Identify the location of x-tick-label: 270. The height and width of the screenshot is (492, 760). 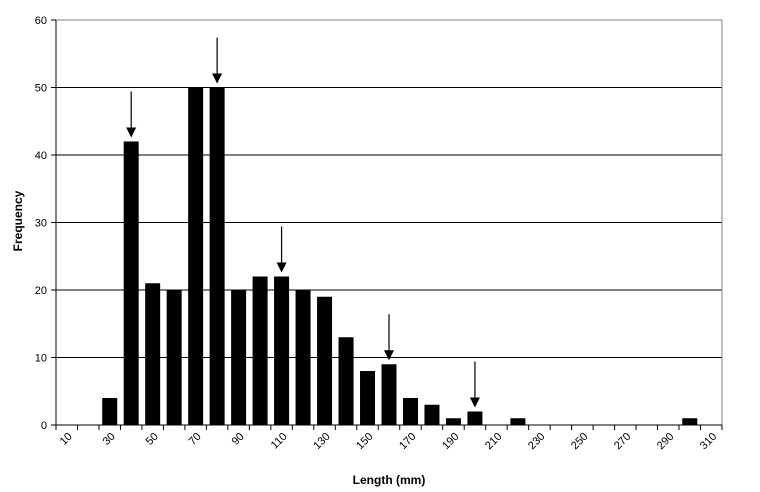
(622, 441).